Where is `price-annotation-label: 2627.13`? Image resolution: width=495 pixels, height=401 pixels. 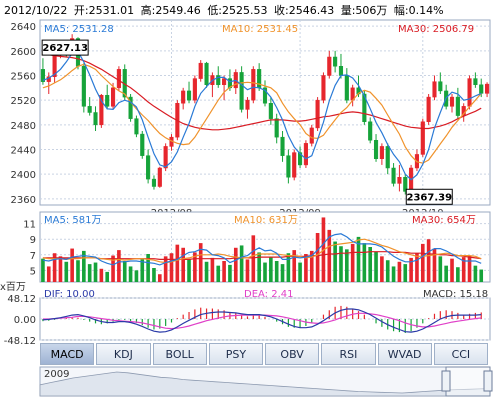
price-annotation-label: 2627.13 is located at coordinates (65, 48).